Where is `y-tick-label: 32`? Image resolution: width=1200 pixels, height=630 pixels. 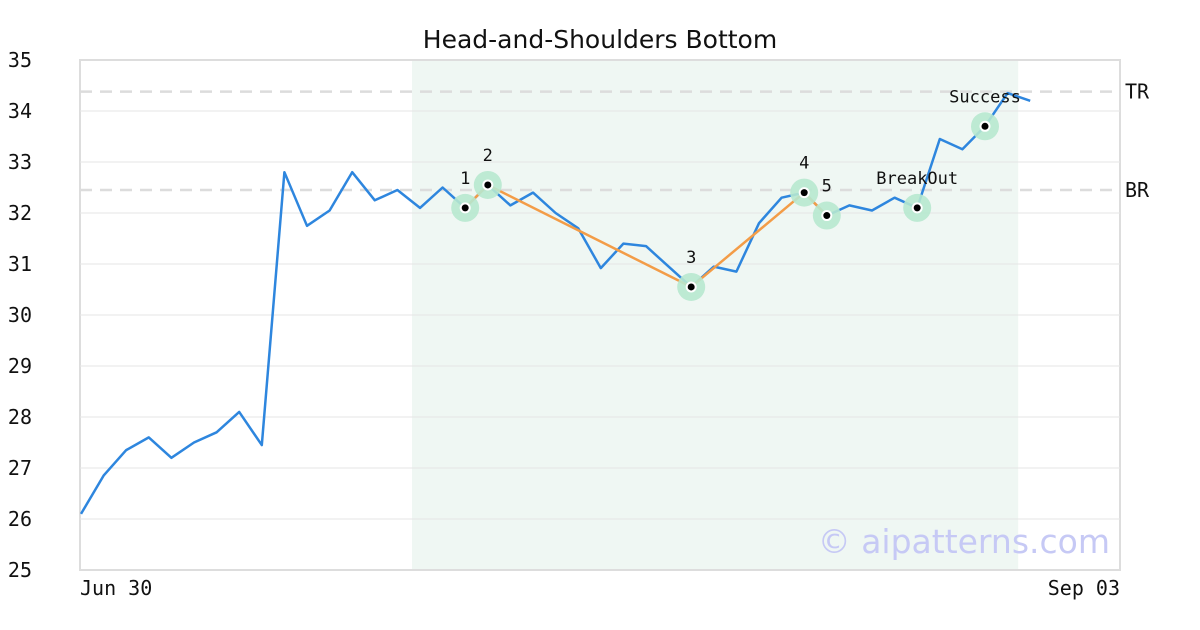 y-tick-label: 32 is located at coordinates (20, 213).